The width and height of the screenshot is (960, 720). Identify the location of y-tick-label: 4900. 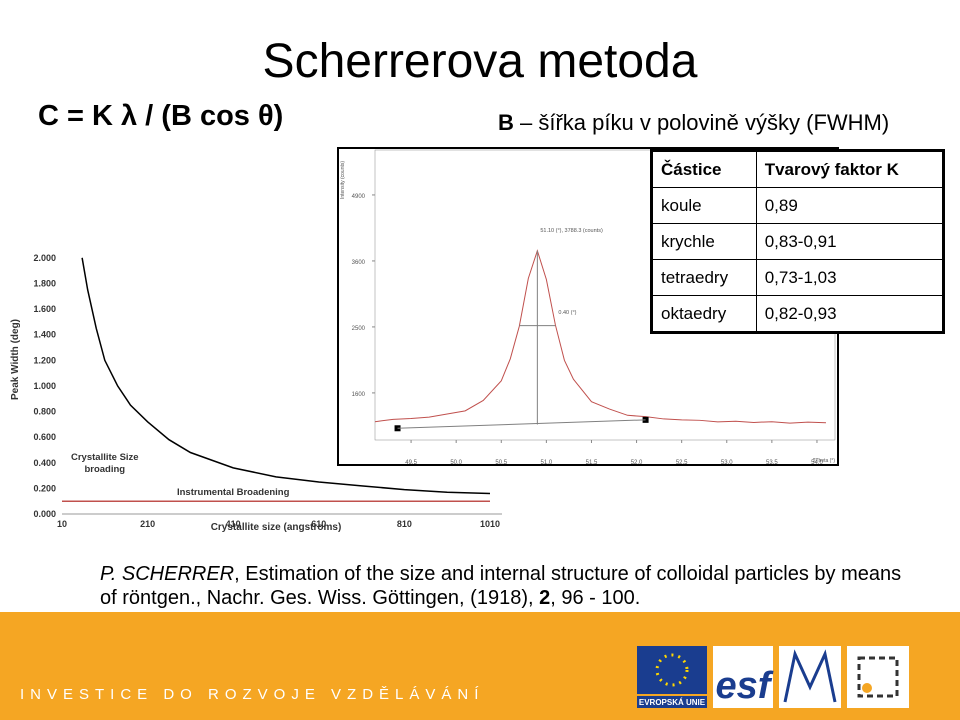
(359, 197).